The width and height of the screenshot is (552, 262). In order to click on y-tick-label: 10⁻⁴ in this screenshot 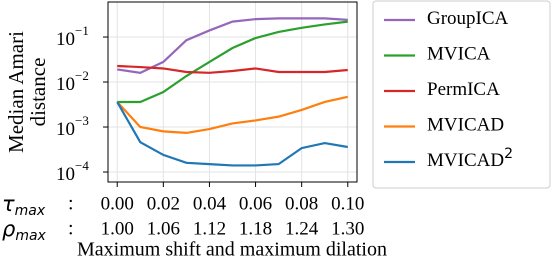, I will do `click(72, 171)`.